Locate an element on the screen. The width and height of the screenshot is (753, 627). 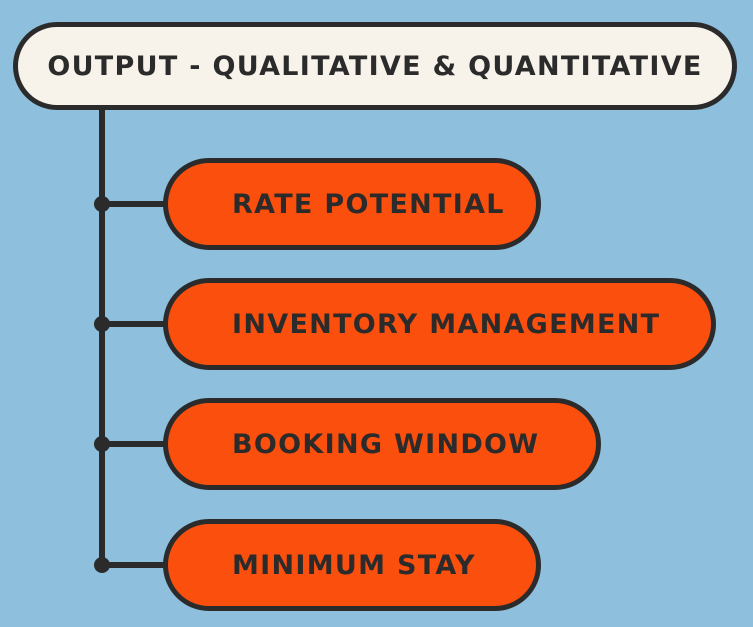
connector-dot-booking-window is located at coordinates (102, 444).